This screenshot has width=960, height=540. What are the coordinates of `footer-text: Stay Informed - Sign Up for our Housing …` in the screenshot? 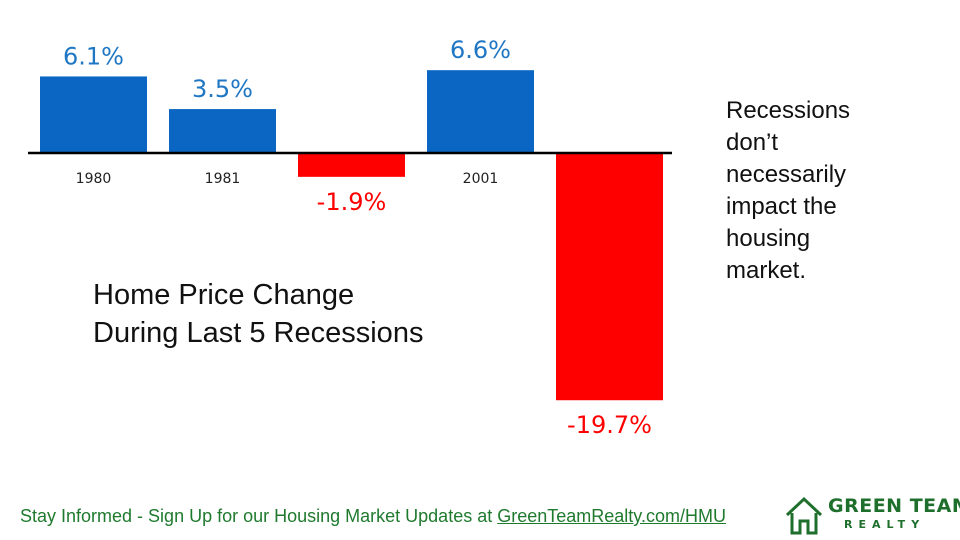 It's located at (259, 516).